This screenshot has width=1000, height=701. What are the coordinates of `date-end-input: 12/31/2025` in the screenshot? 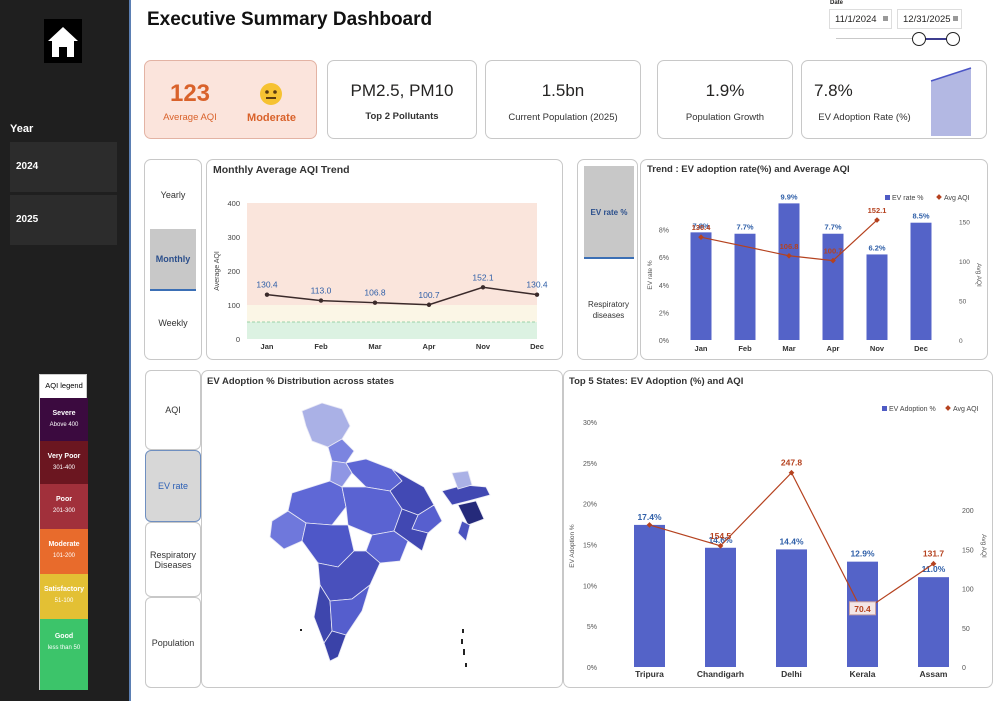 It's located at (929, 19).